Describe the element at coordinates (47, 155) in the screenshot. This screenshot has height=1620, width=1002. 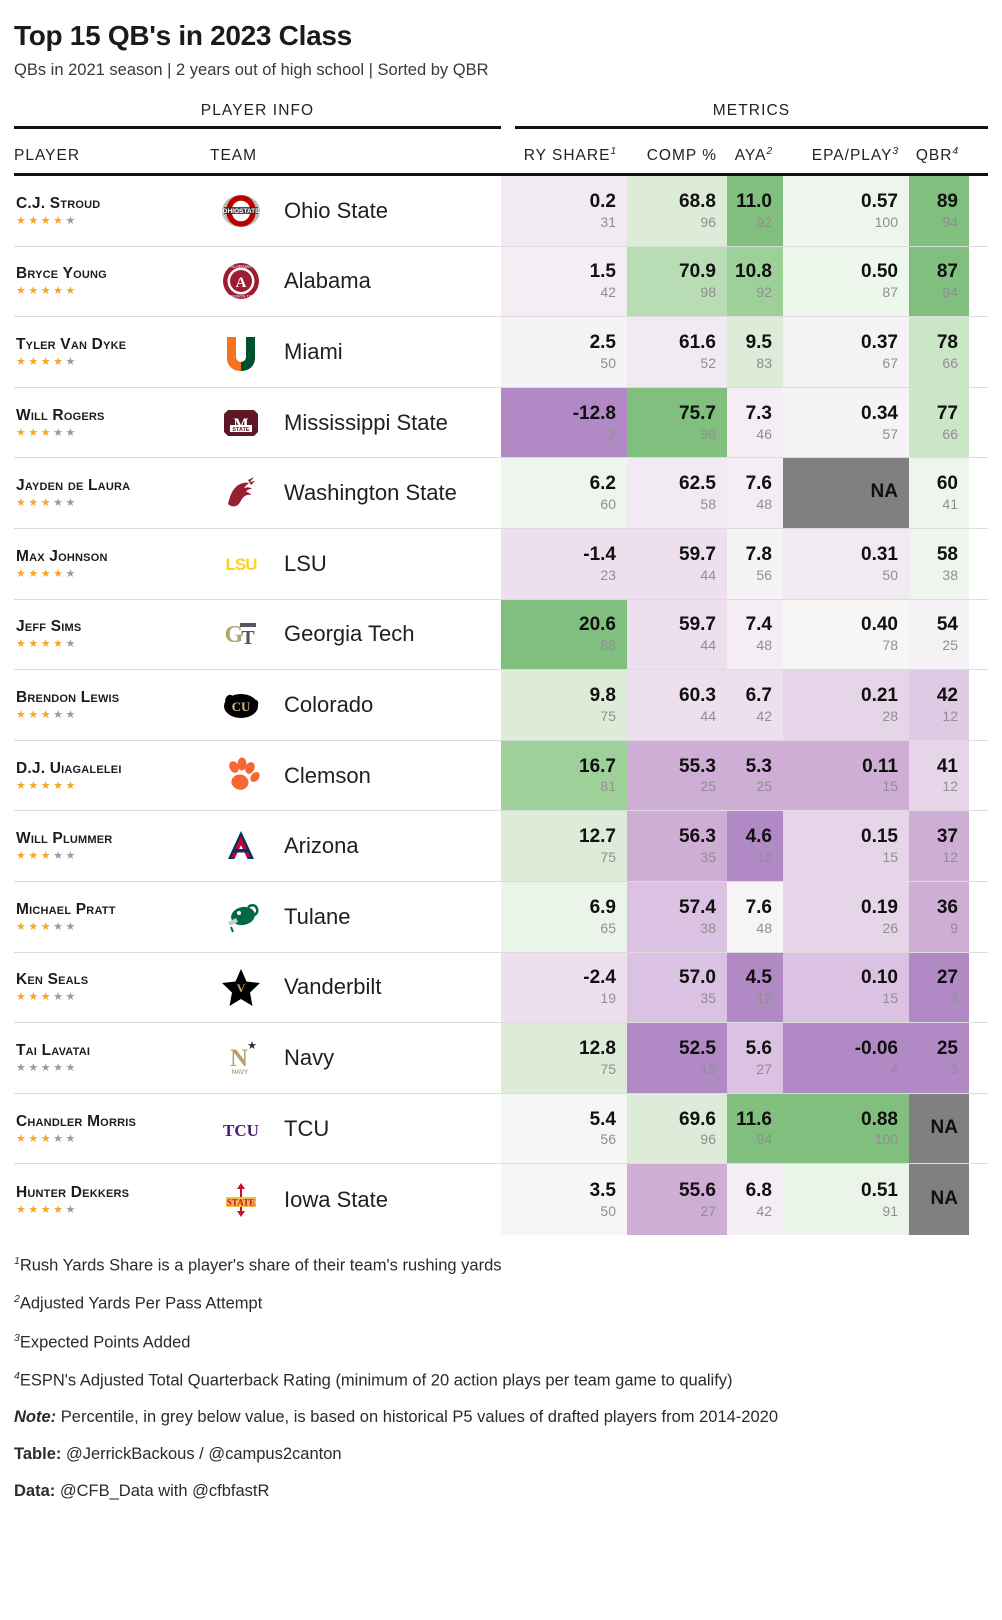
I see `column-header-player: PLAYER` at that location.